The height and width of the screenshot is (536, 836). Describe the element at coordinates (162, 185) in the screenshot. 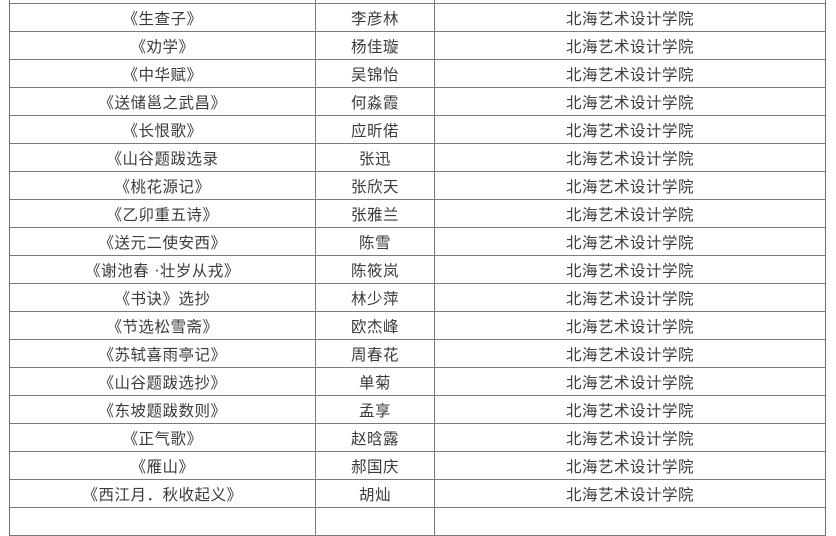

I see `cell-work-title: 《桃花源记》` at that location.